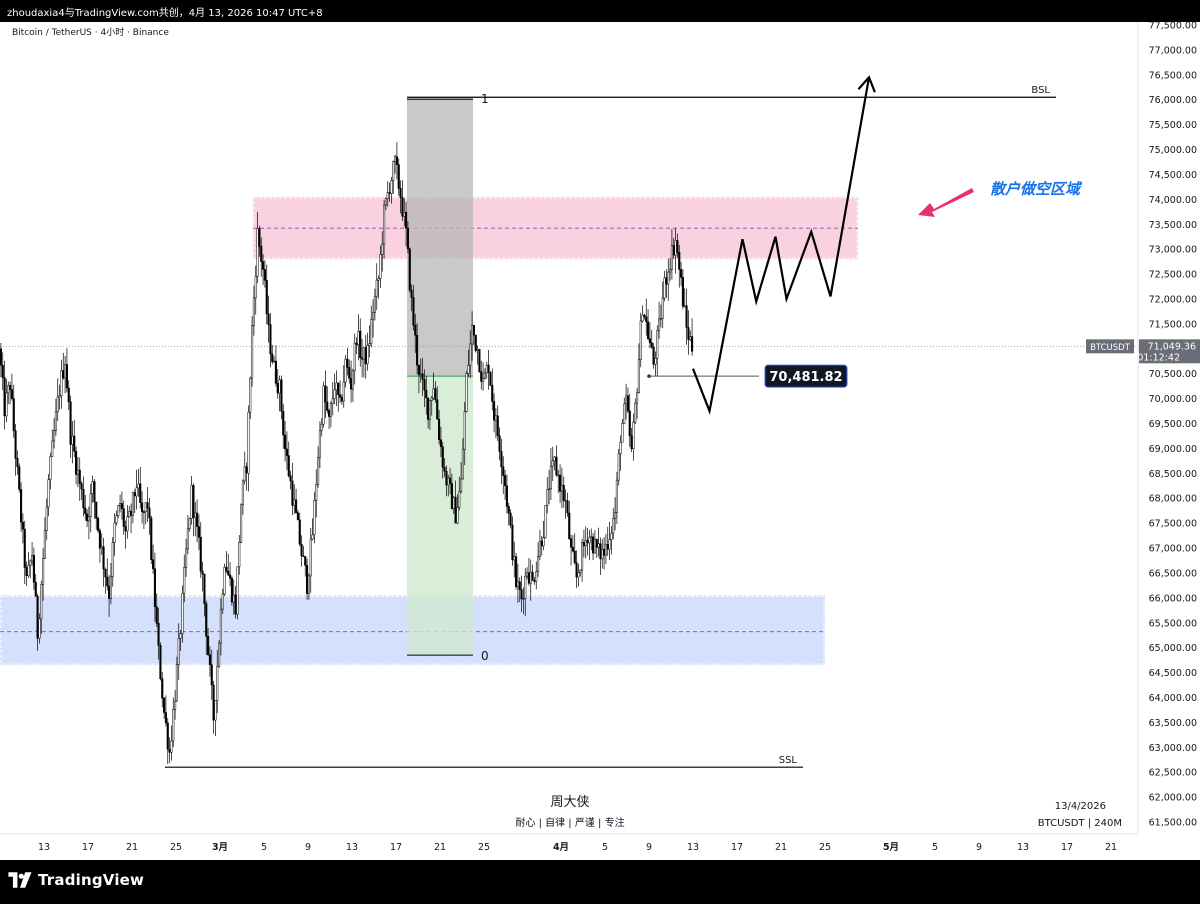  Describe the element at coordinates (1173, 499) in the screenshot. I see `price-tick-label: 68,000.00` at that location.